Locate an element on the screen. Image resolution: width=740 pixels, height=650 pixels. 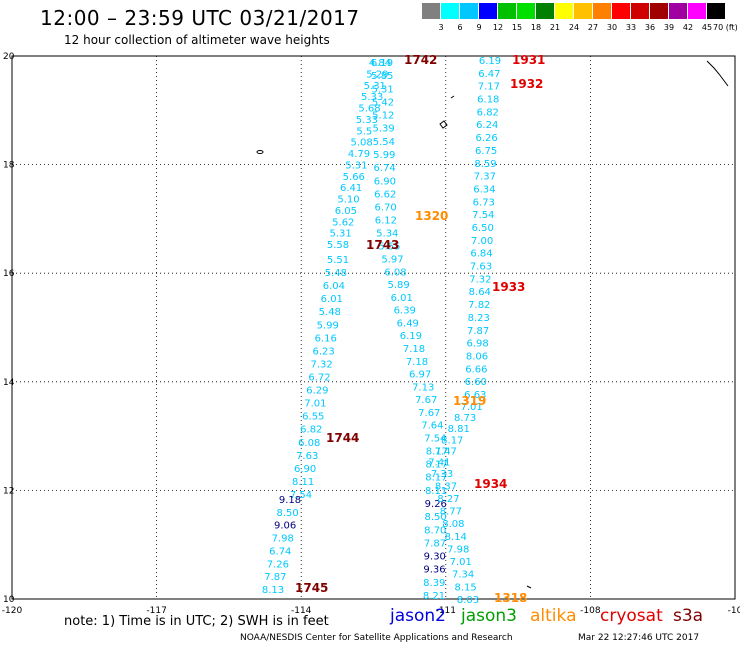
wave-height-value: 5.10 is located at coordinates (348, 200).